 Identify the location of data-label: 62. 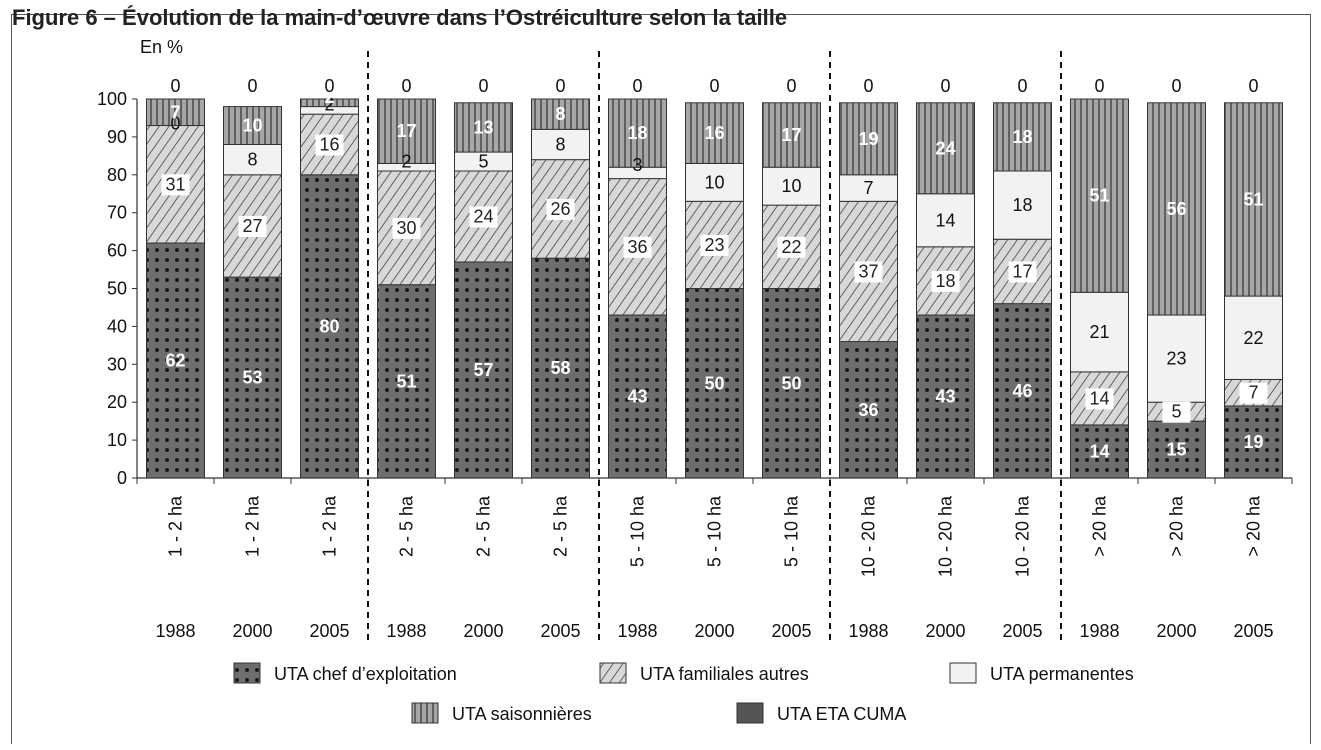
(175, 361).